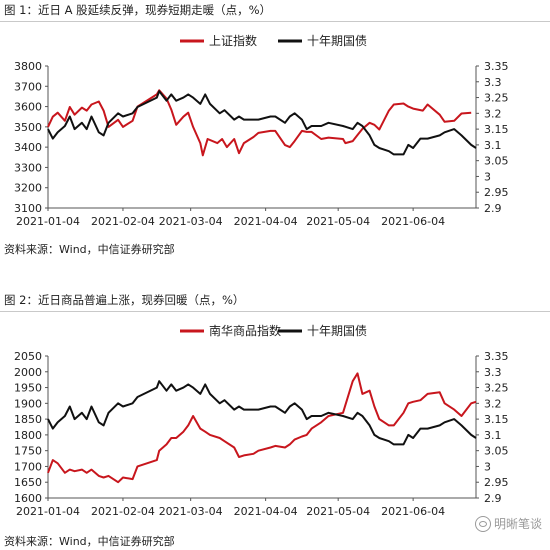 The image size is (550, 550). Describe the element at coordinates (28, 435) in the screenshot. I see `y-left-tick-label: 1800` at that location.